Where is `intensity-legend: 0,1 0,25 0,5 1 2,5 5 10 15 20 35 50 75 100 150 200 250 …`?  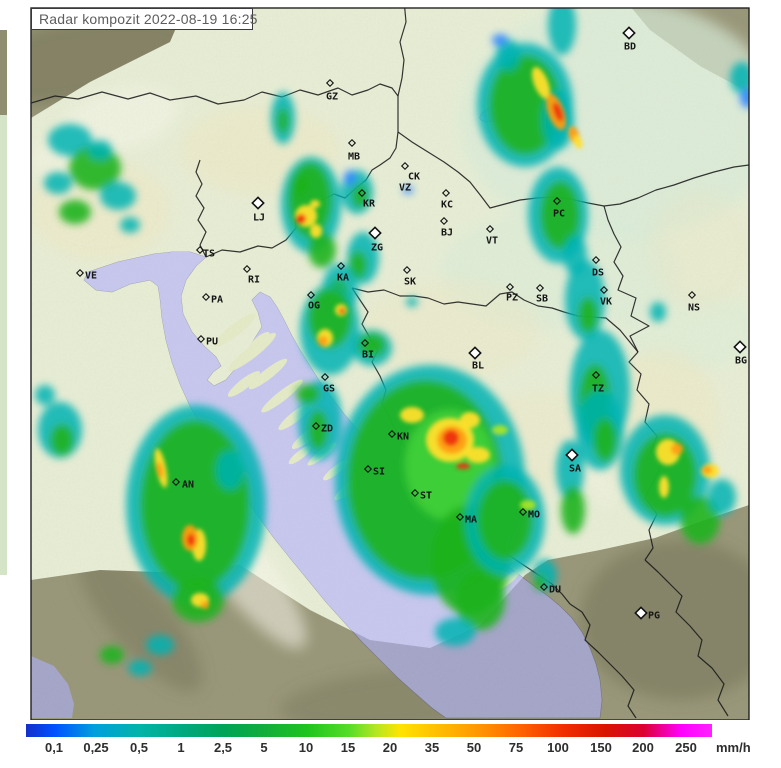 intensity-legend: 0,1 0,25 0,5 1 2,5 5 10 15 20 35 50 75 100 150 200 250 … is located at coordinates (390, 744).